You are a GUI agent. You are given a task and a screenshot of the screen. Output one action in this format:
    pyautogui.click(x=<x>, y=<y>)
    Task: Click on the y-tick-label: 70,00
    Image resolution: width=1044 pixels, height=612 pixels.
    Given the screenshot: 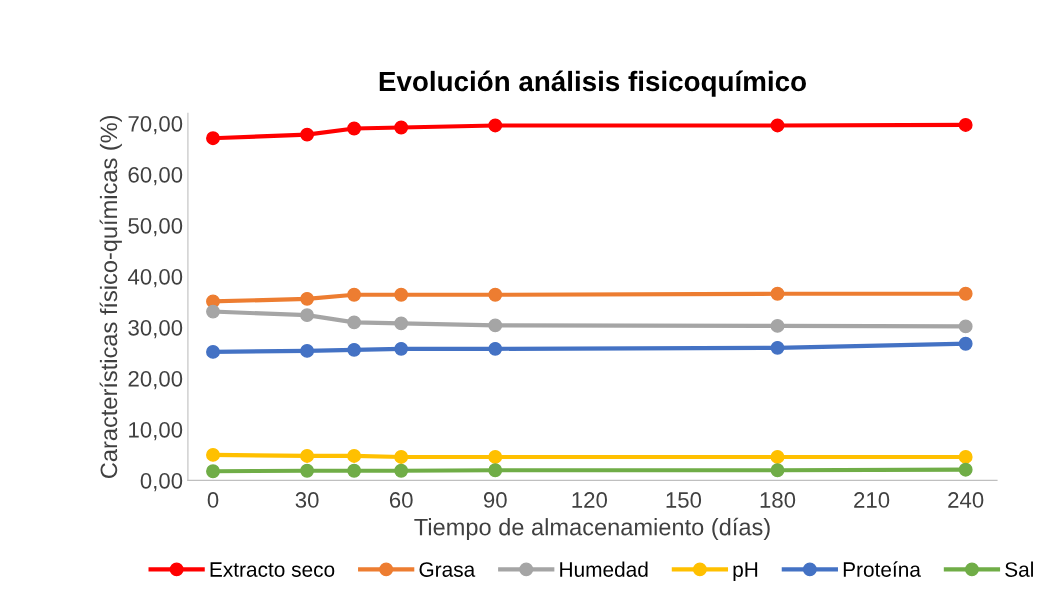 What is the action you would take?
    pyautogui.click(x=155, y=125)
    